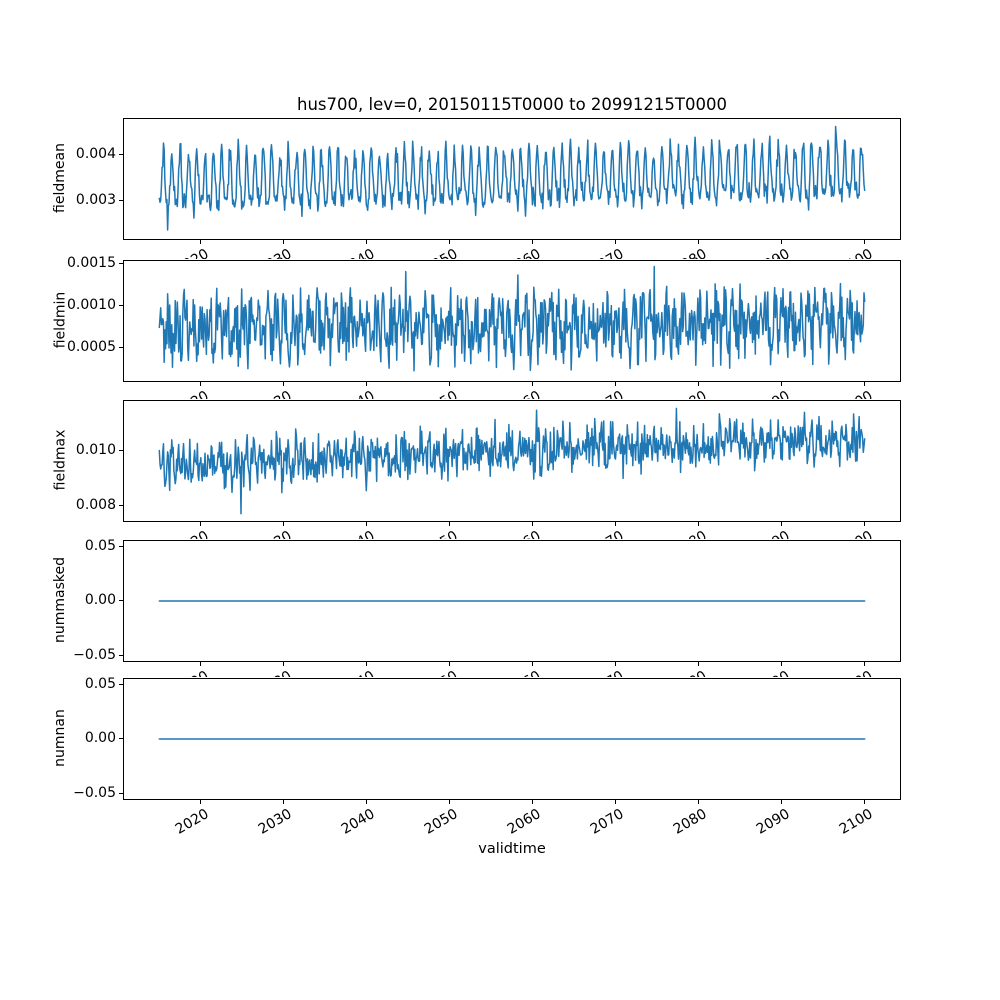 The height and width of the screenshot is (1000, 1000). What do you see at coordinates (91, 347) in the screenshot?
I see `ytick-label: 0.0005` at bounding box center [91, 347].